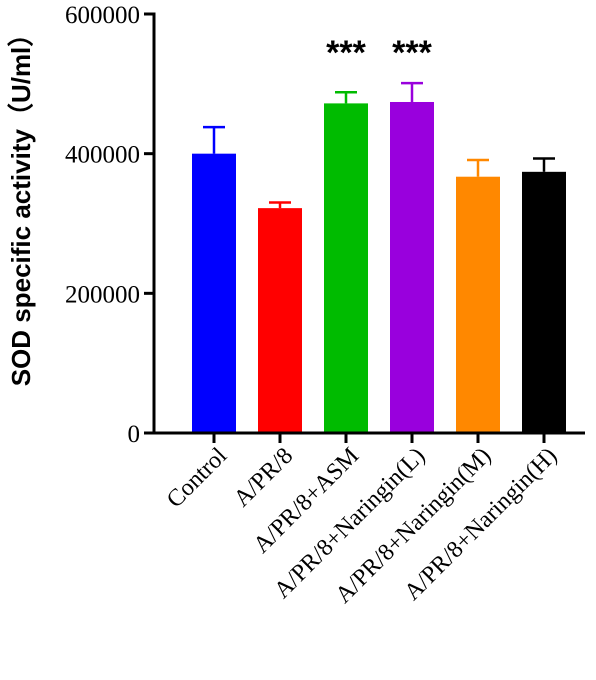  I want to click on x-tick-label: Control, so click(197, 478).